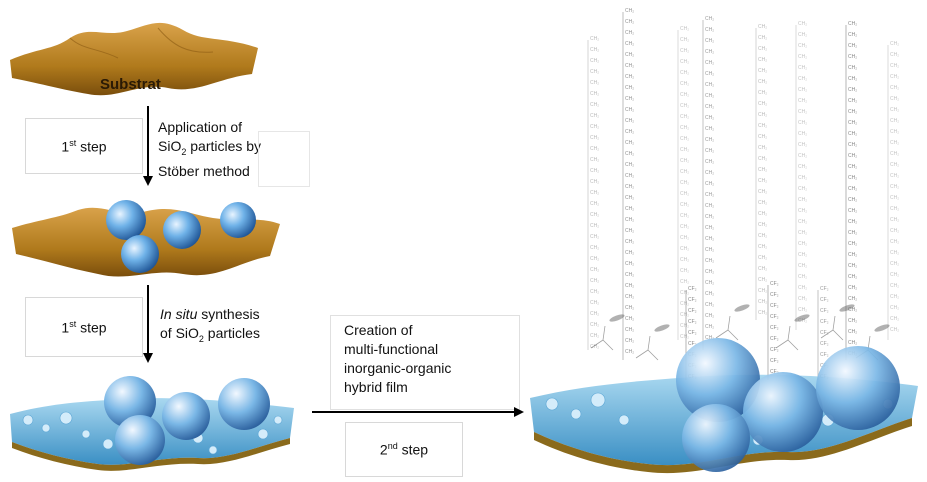  I want to click on step2-label: 1st step, so click(84, 327).